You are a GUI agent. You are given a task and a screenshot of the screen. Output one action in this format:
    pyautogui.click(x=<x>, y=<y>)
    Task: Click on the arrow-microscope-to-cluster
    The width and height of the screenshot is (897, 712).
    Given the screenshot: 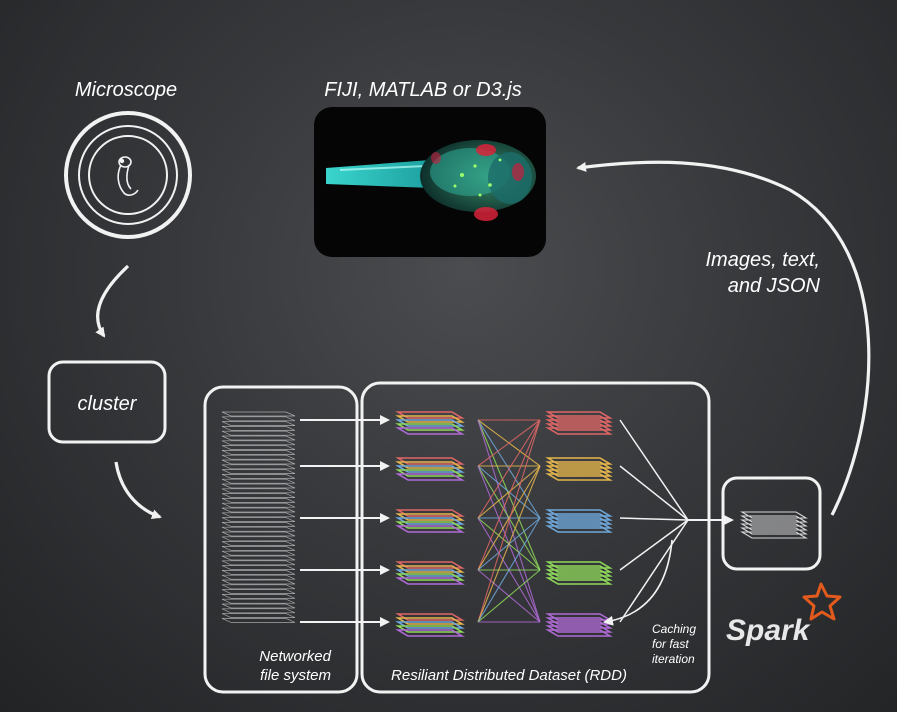 What is the action you would take?
    pyautogui.click(x=112, y=301)
    